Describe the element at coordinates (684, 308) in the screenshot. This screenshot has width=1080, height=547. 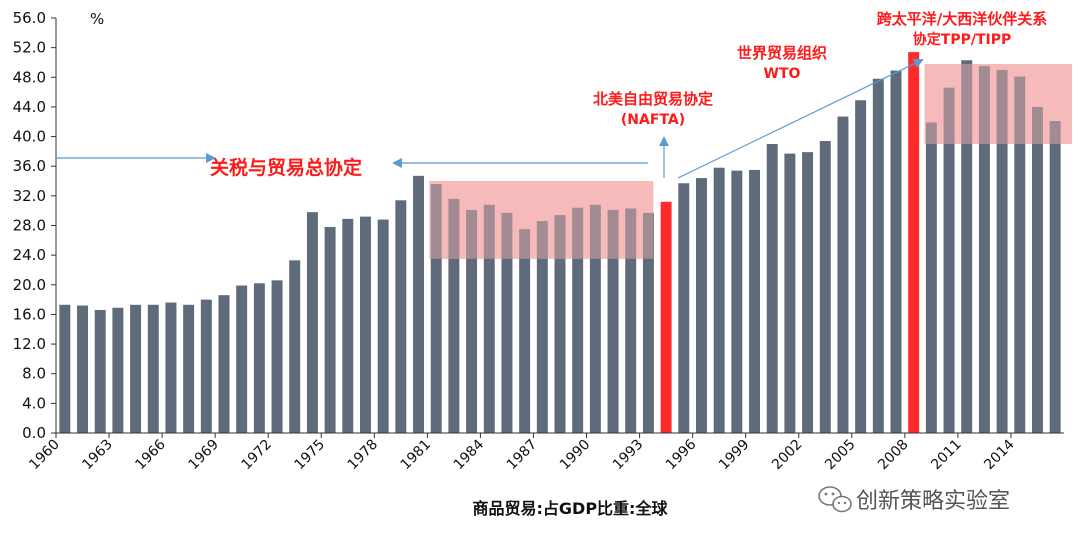
I see `bar-1995` at that location.